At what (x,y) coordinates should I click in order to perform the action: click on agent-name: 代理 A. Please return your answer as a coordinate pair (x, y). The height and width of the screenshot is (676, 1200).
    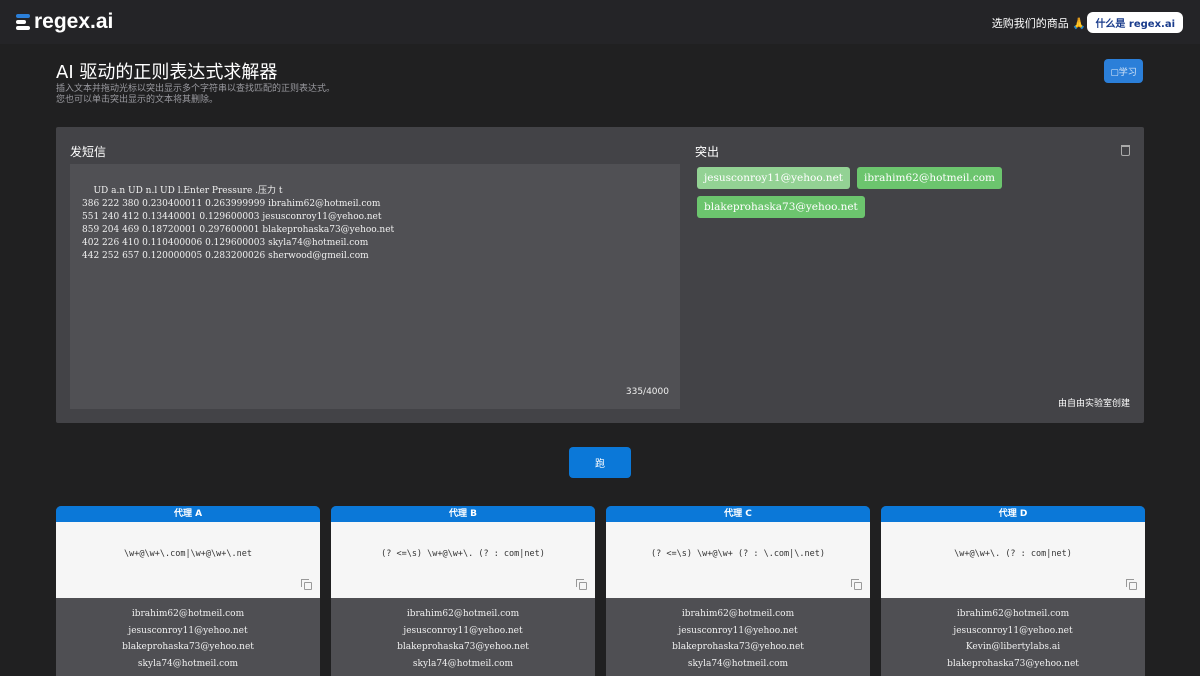
    Looking at the image, I should click on (188, 514).